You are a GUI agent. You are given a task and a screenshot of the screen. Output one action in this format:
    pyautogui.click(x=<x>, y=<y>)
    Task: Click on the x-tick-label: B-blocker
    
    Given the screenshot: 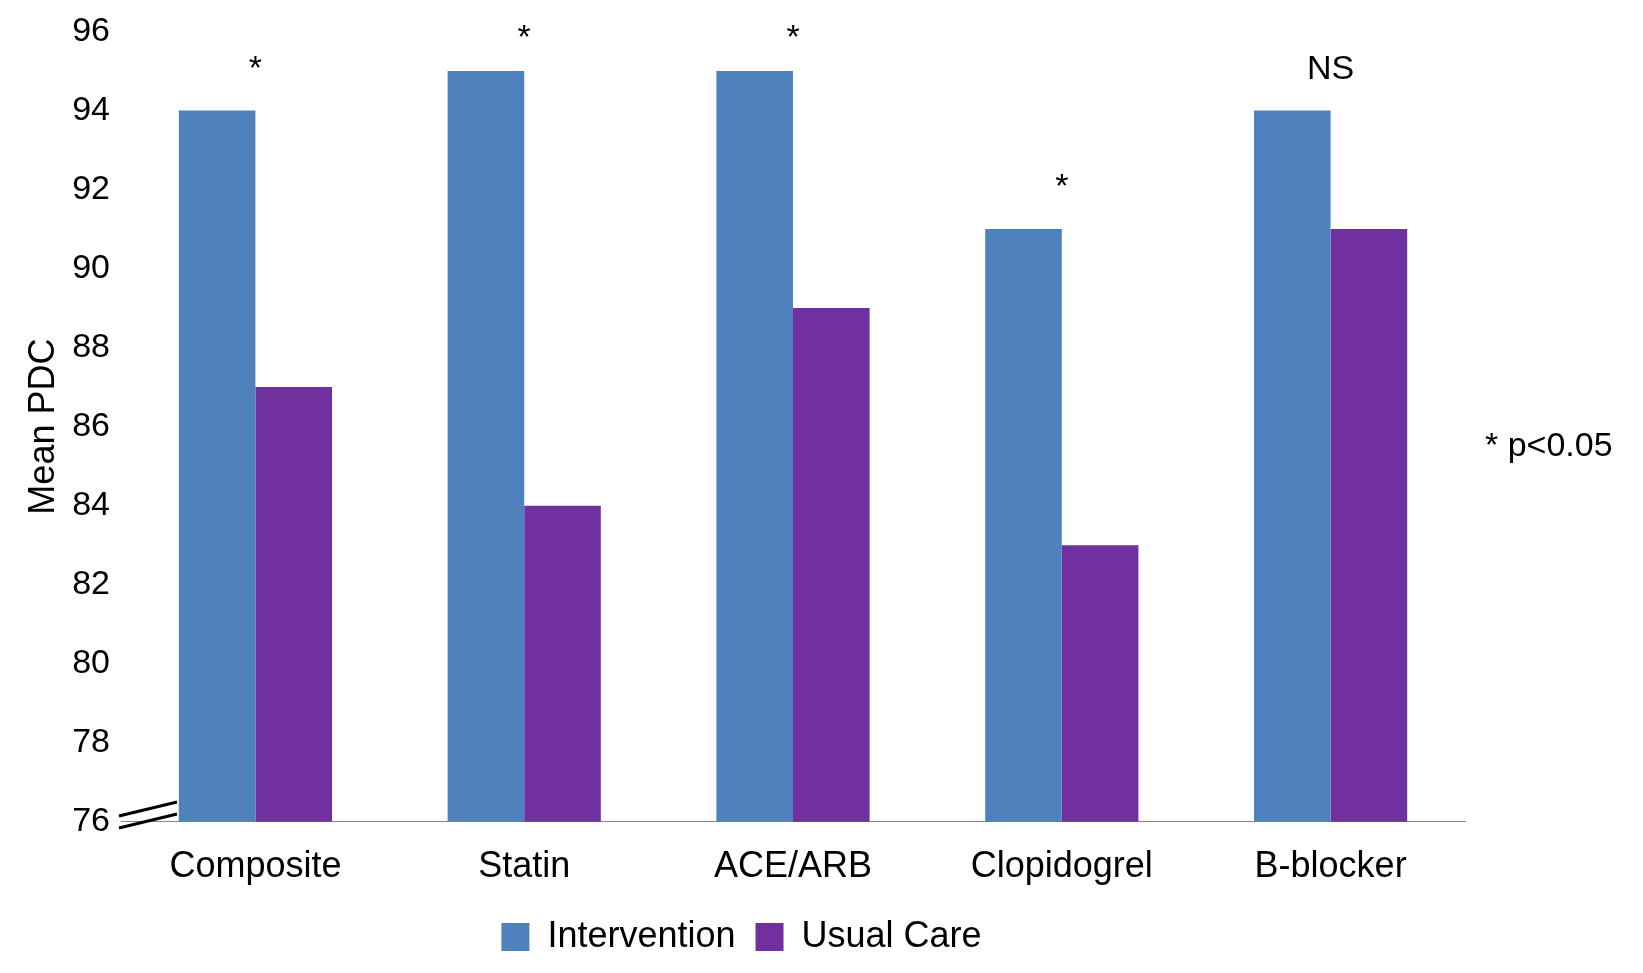 What is the action you would take?
    pyautogui.click(x=1330, y=865)
    